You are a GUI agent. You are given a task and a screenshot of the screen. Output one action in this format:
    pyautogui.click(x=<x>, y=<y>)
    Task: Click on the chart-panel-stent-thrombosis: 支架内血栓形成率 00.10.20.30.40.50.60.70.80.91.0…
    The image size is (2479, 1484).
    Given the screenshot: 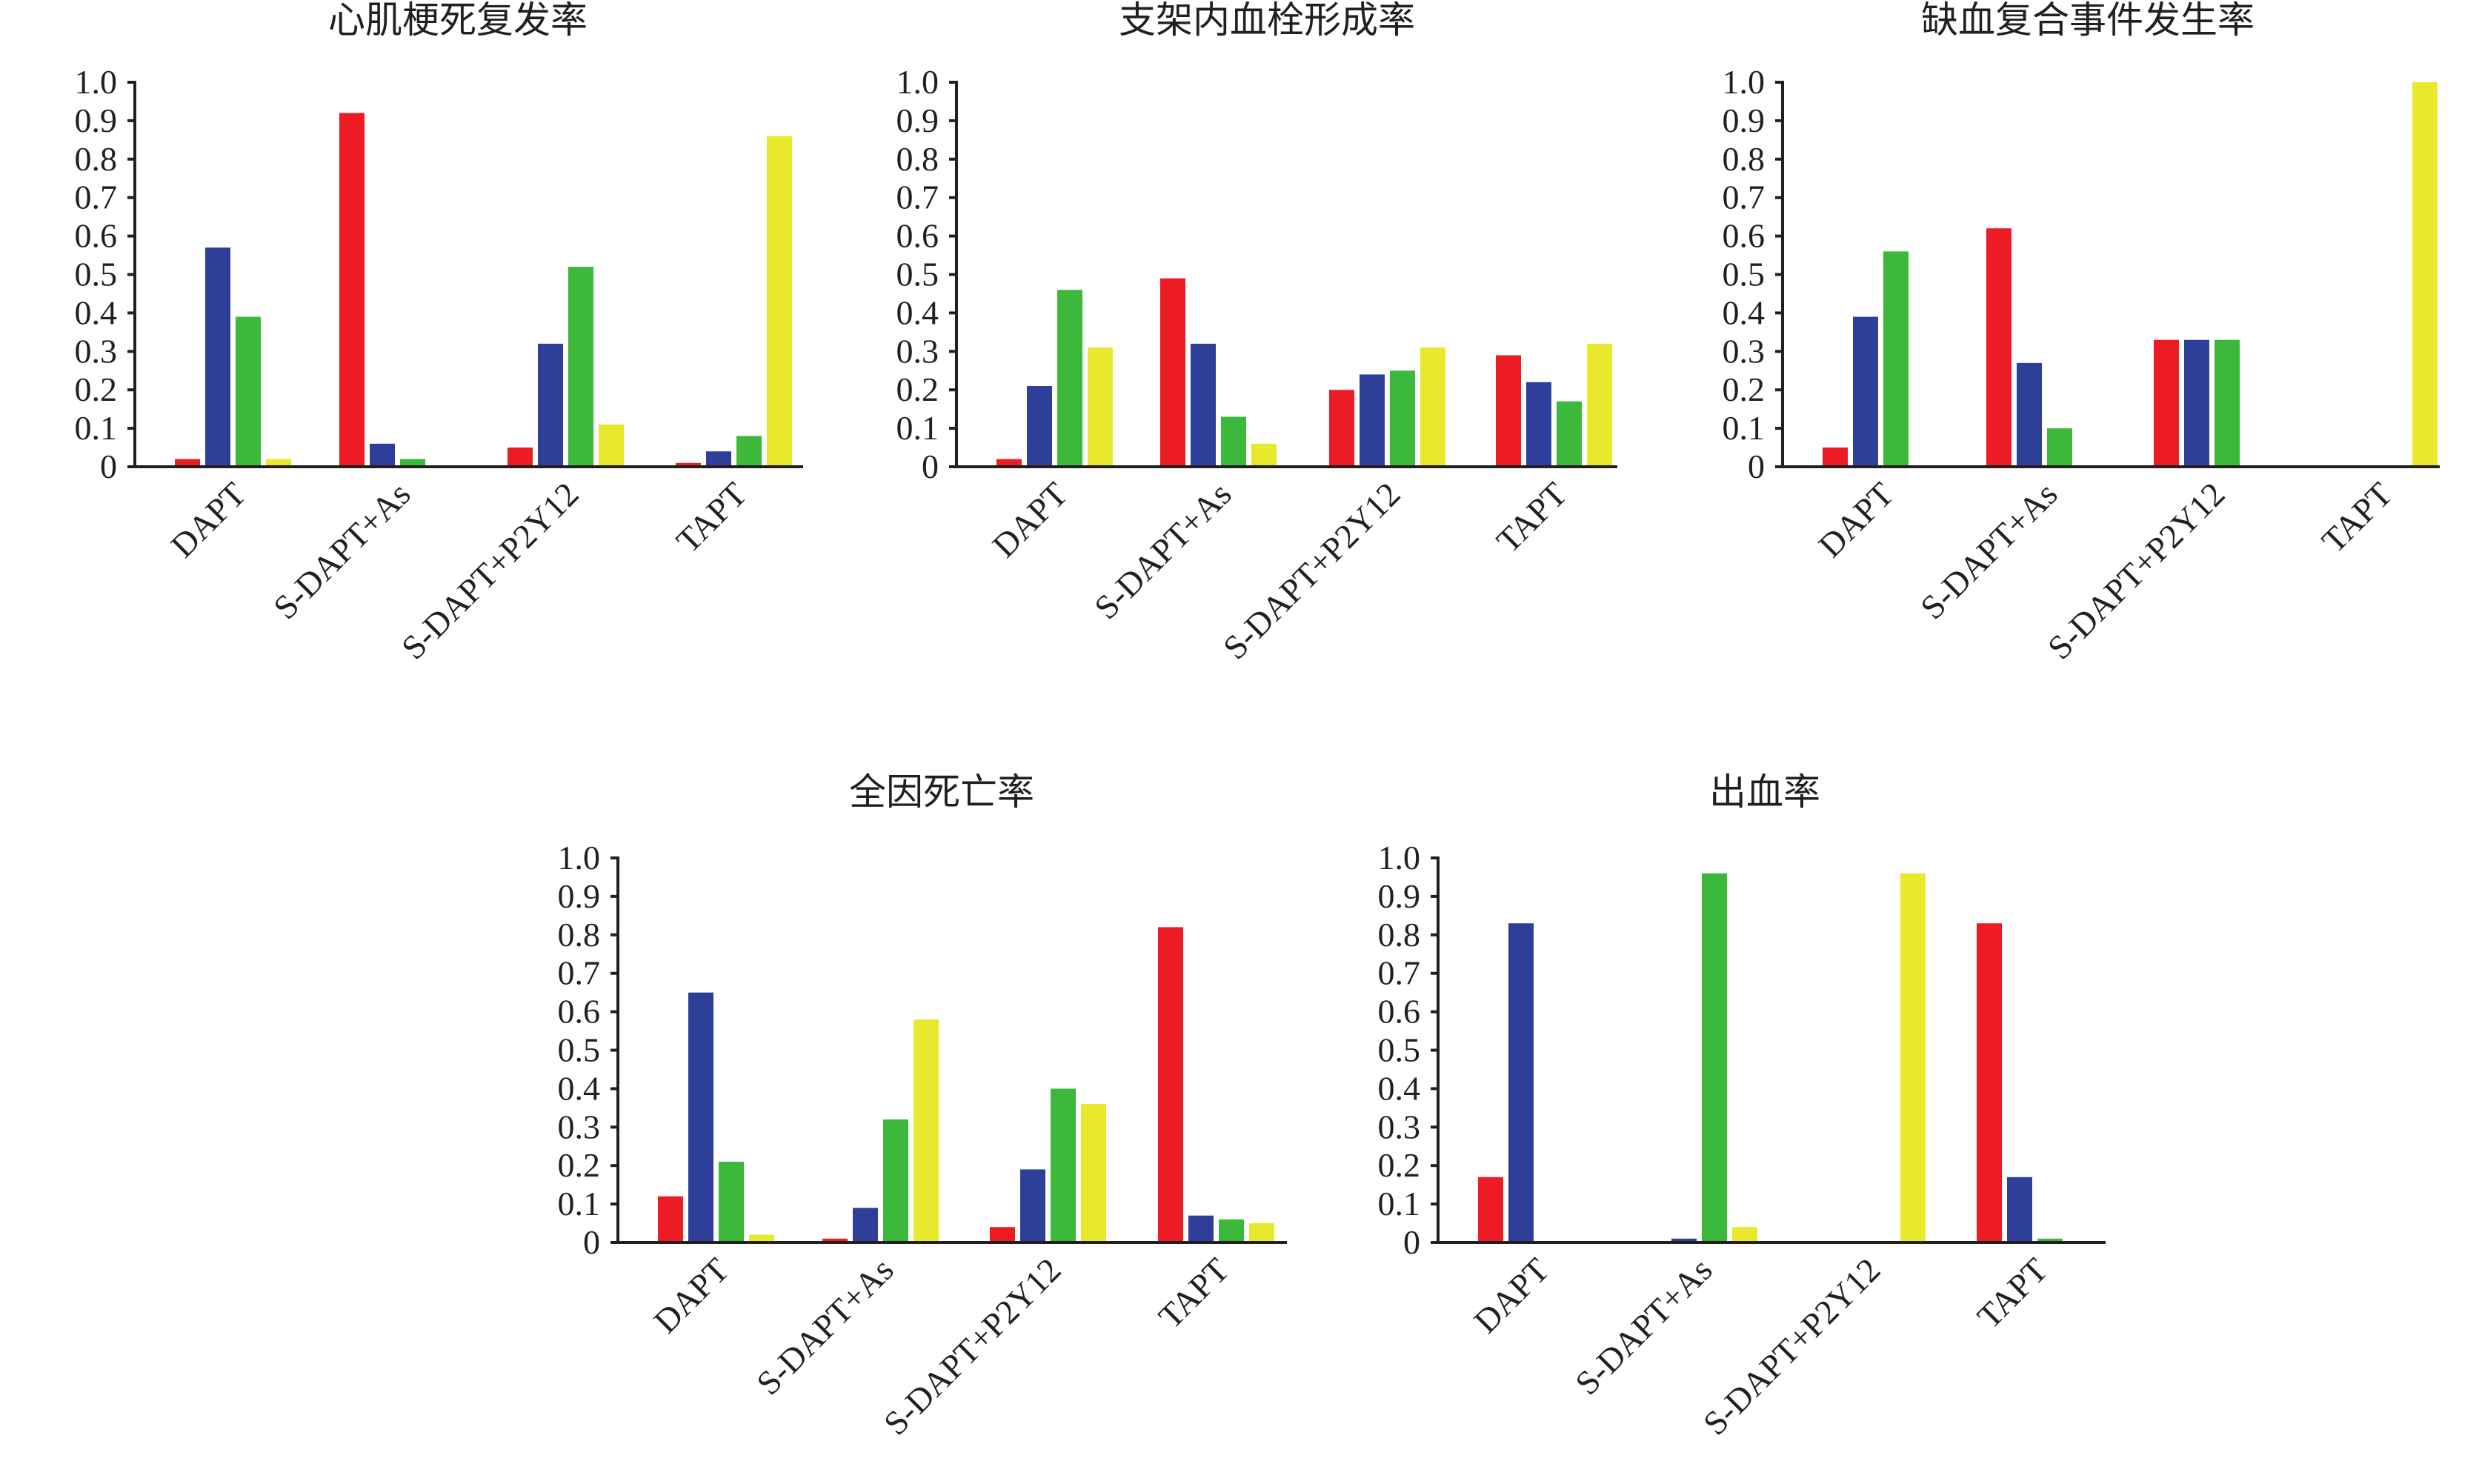 What is the action you would take?
    pyautogui.click(x=1256, y=334)
    